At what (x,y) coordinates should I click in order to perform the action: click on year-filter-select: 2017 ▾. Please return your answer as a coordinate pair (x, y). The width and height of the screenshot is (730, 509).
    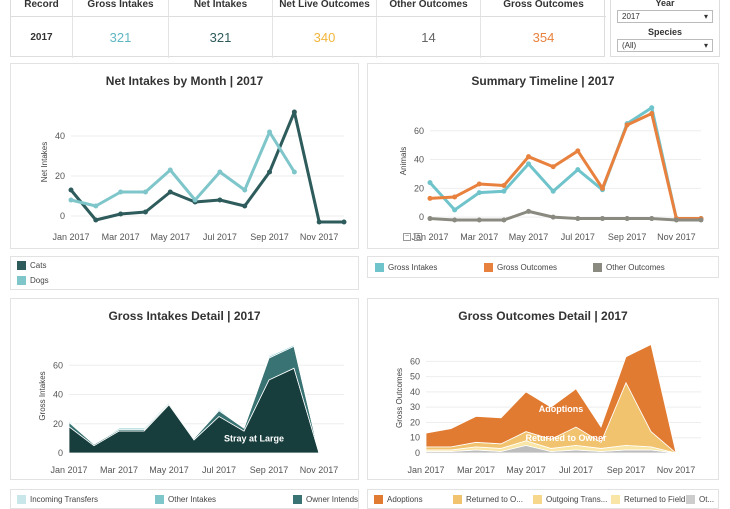
    Looking at the image, I should click on (665, 16).